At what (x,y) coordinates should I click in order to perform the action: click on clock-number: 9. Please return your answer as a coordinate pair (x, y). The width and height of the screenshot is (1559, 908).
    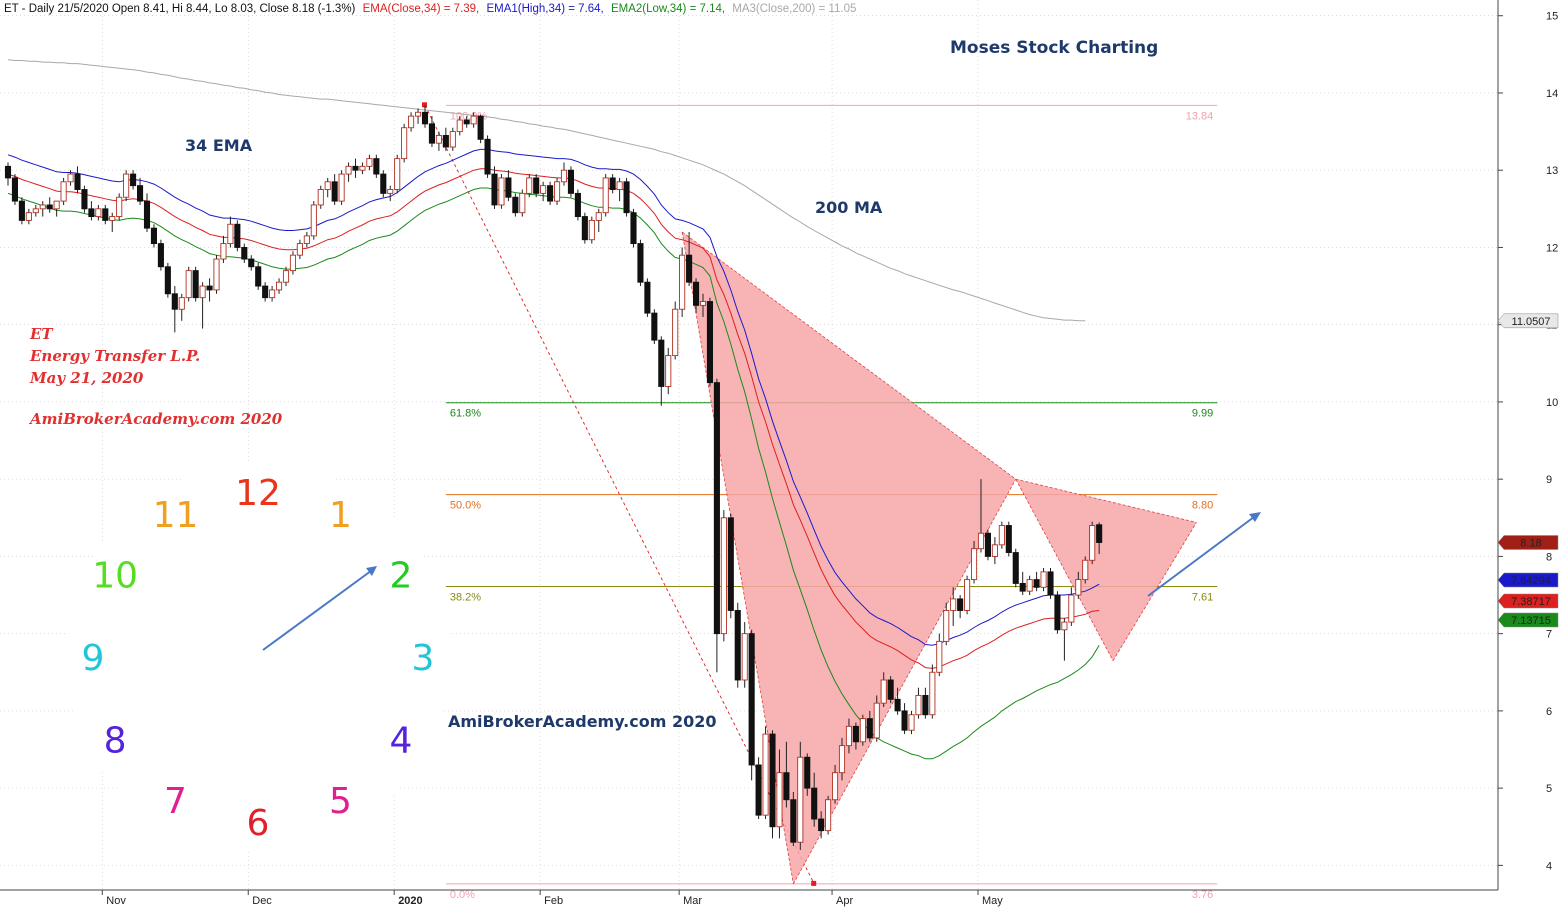
    Looking at the image, I should click on (93, 658).